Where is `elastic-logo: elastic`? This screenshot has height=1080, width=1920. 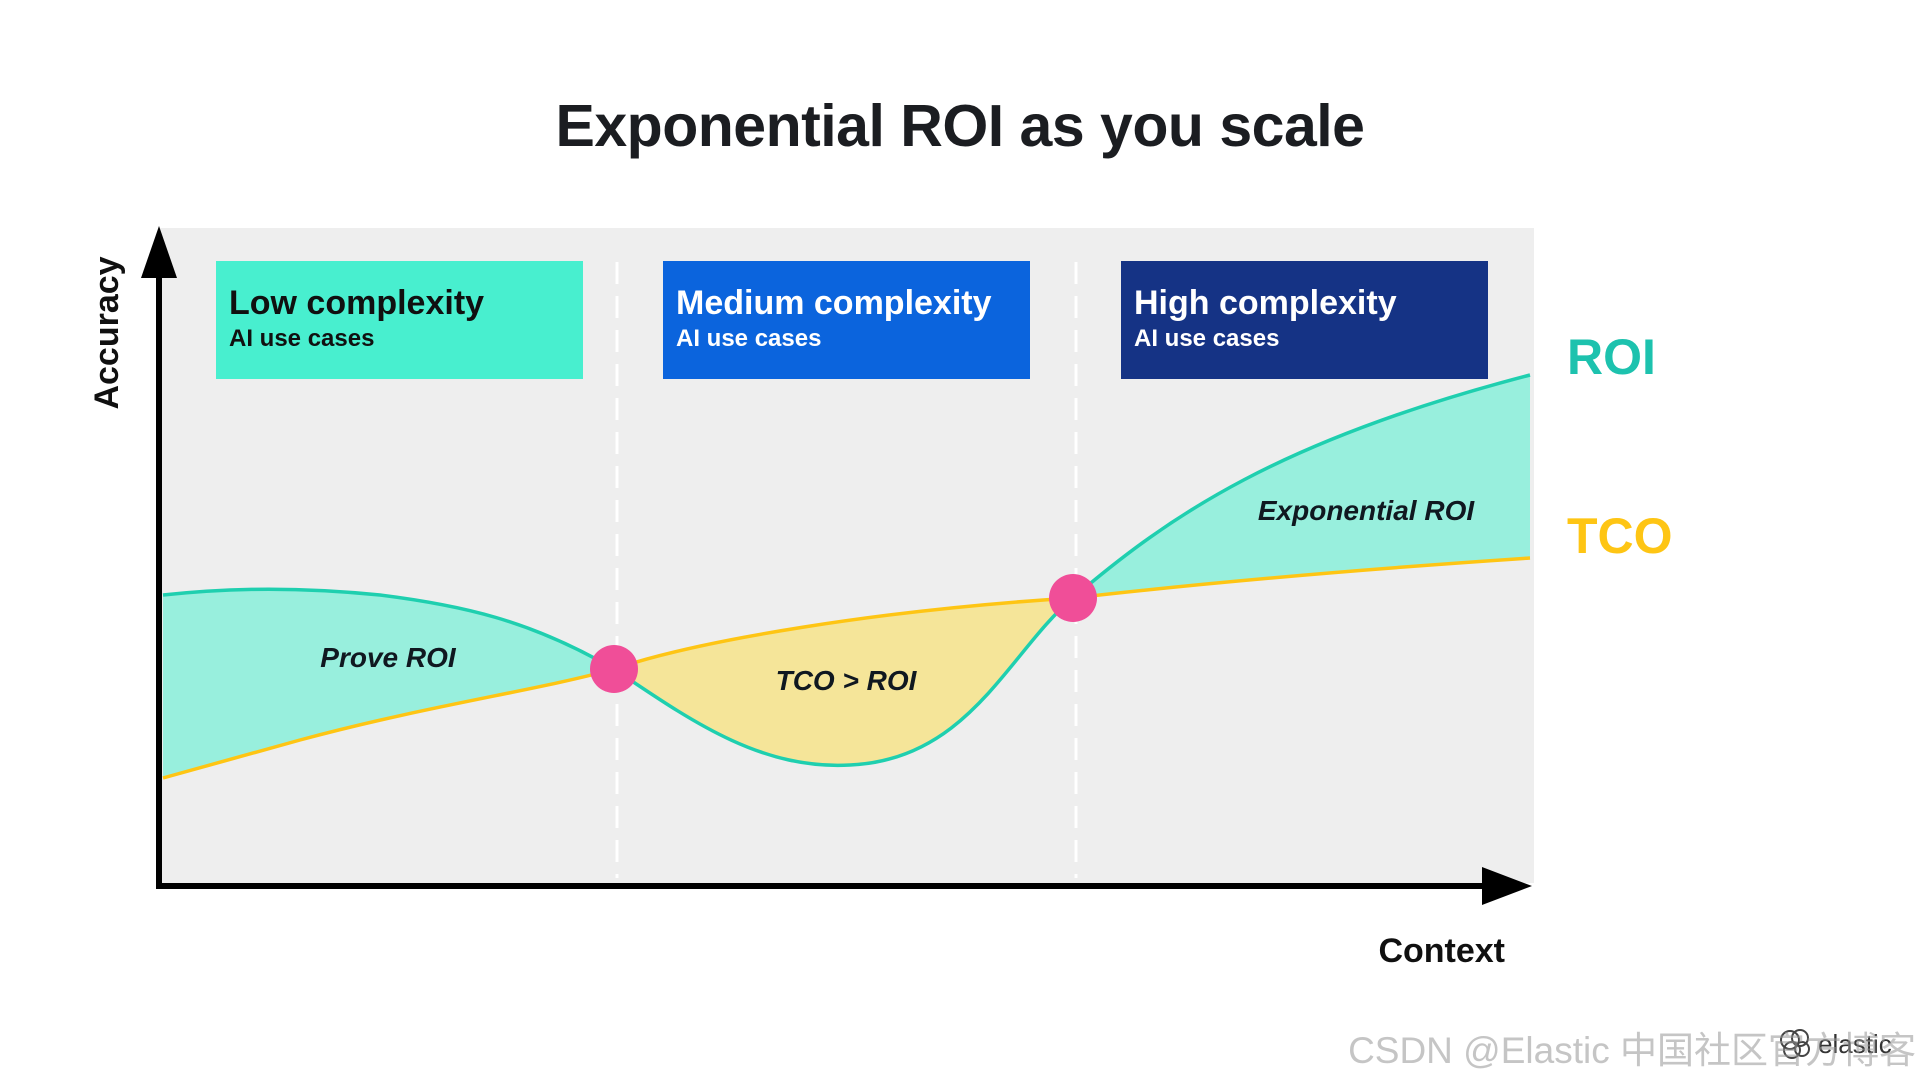
elastic-logo: elastic is located at coordinates (1843, 1044).